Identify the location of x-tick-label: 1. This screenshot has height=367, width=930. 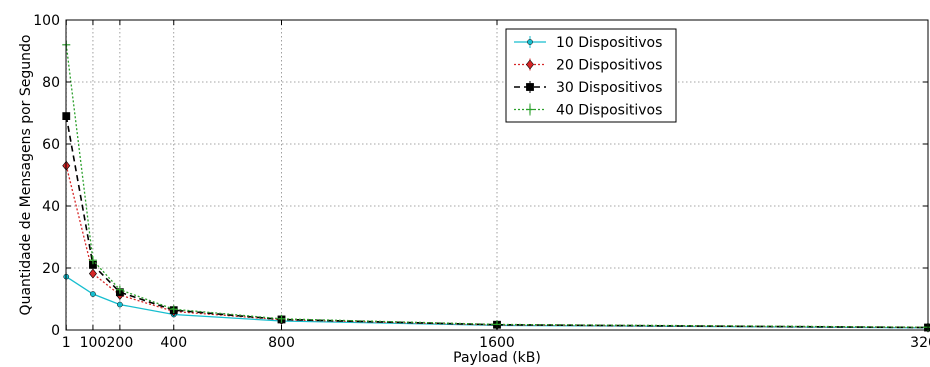
(66, 343).